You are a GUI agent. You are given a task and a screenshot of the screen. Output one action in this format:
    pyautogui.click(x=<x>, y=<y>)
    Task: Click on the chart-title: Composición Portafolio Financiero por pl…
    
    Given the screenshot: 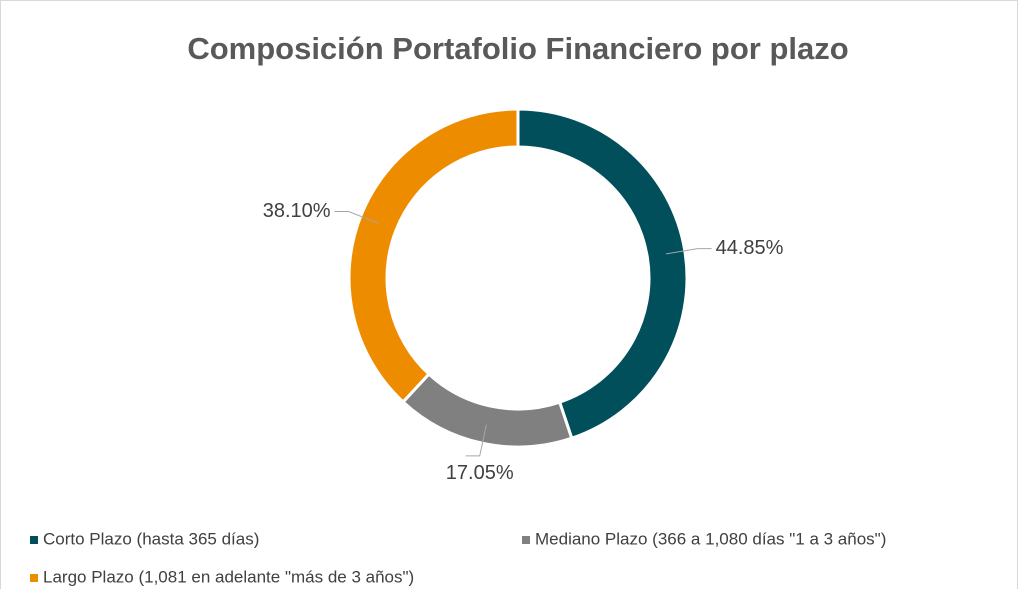 What is the action you would take?
    pyautogui.click(x=517, y=48)
    